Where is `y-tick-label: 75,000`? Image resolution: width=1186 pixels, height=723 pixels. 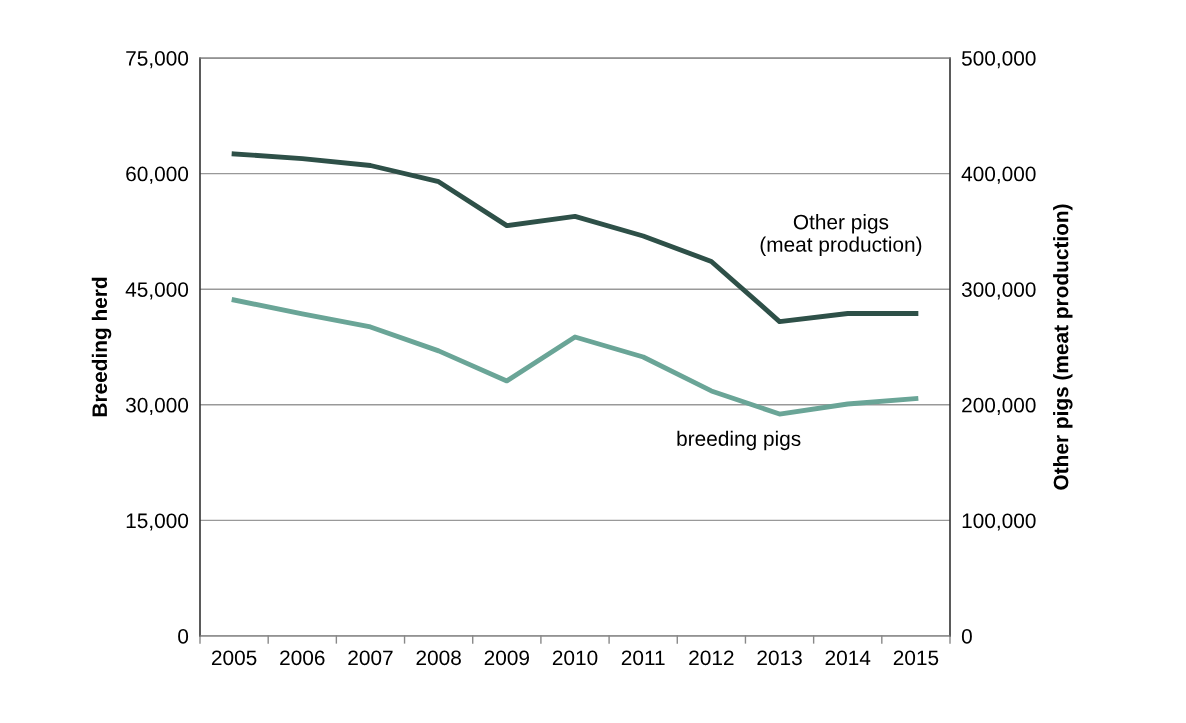 y-tick-label: 75,000 is located at coordinates (157, 60).